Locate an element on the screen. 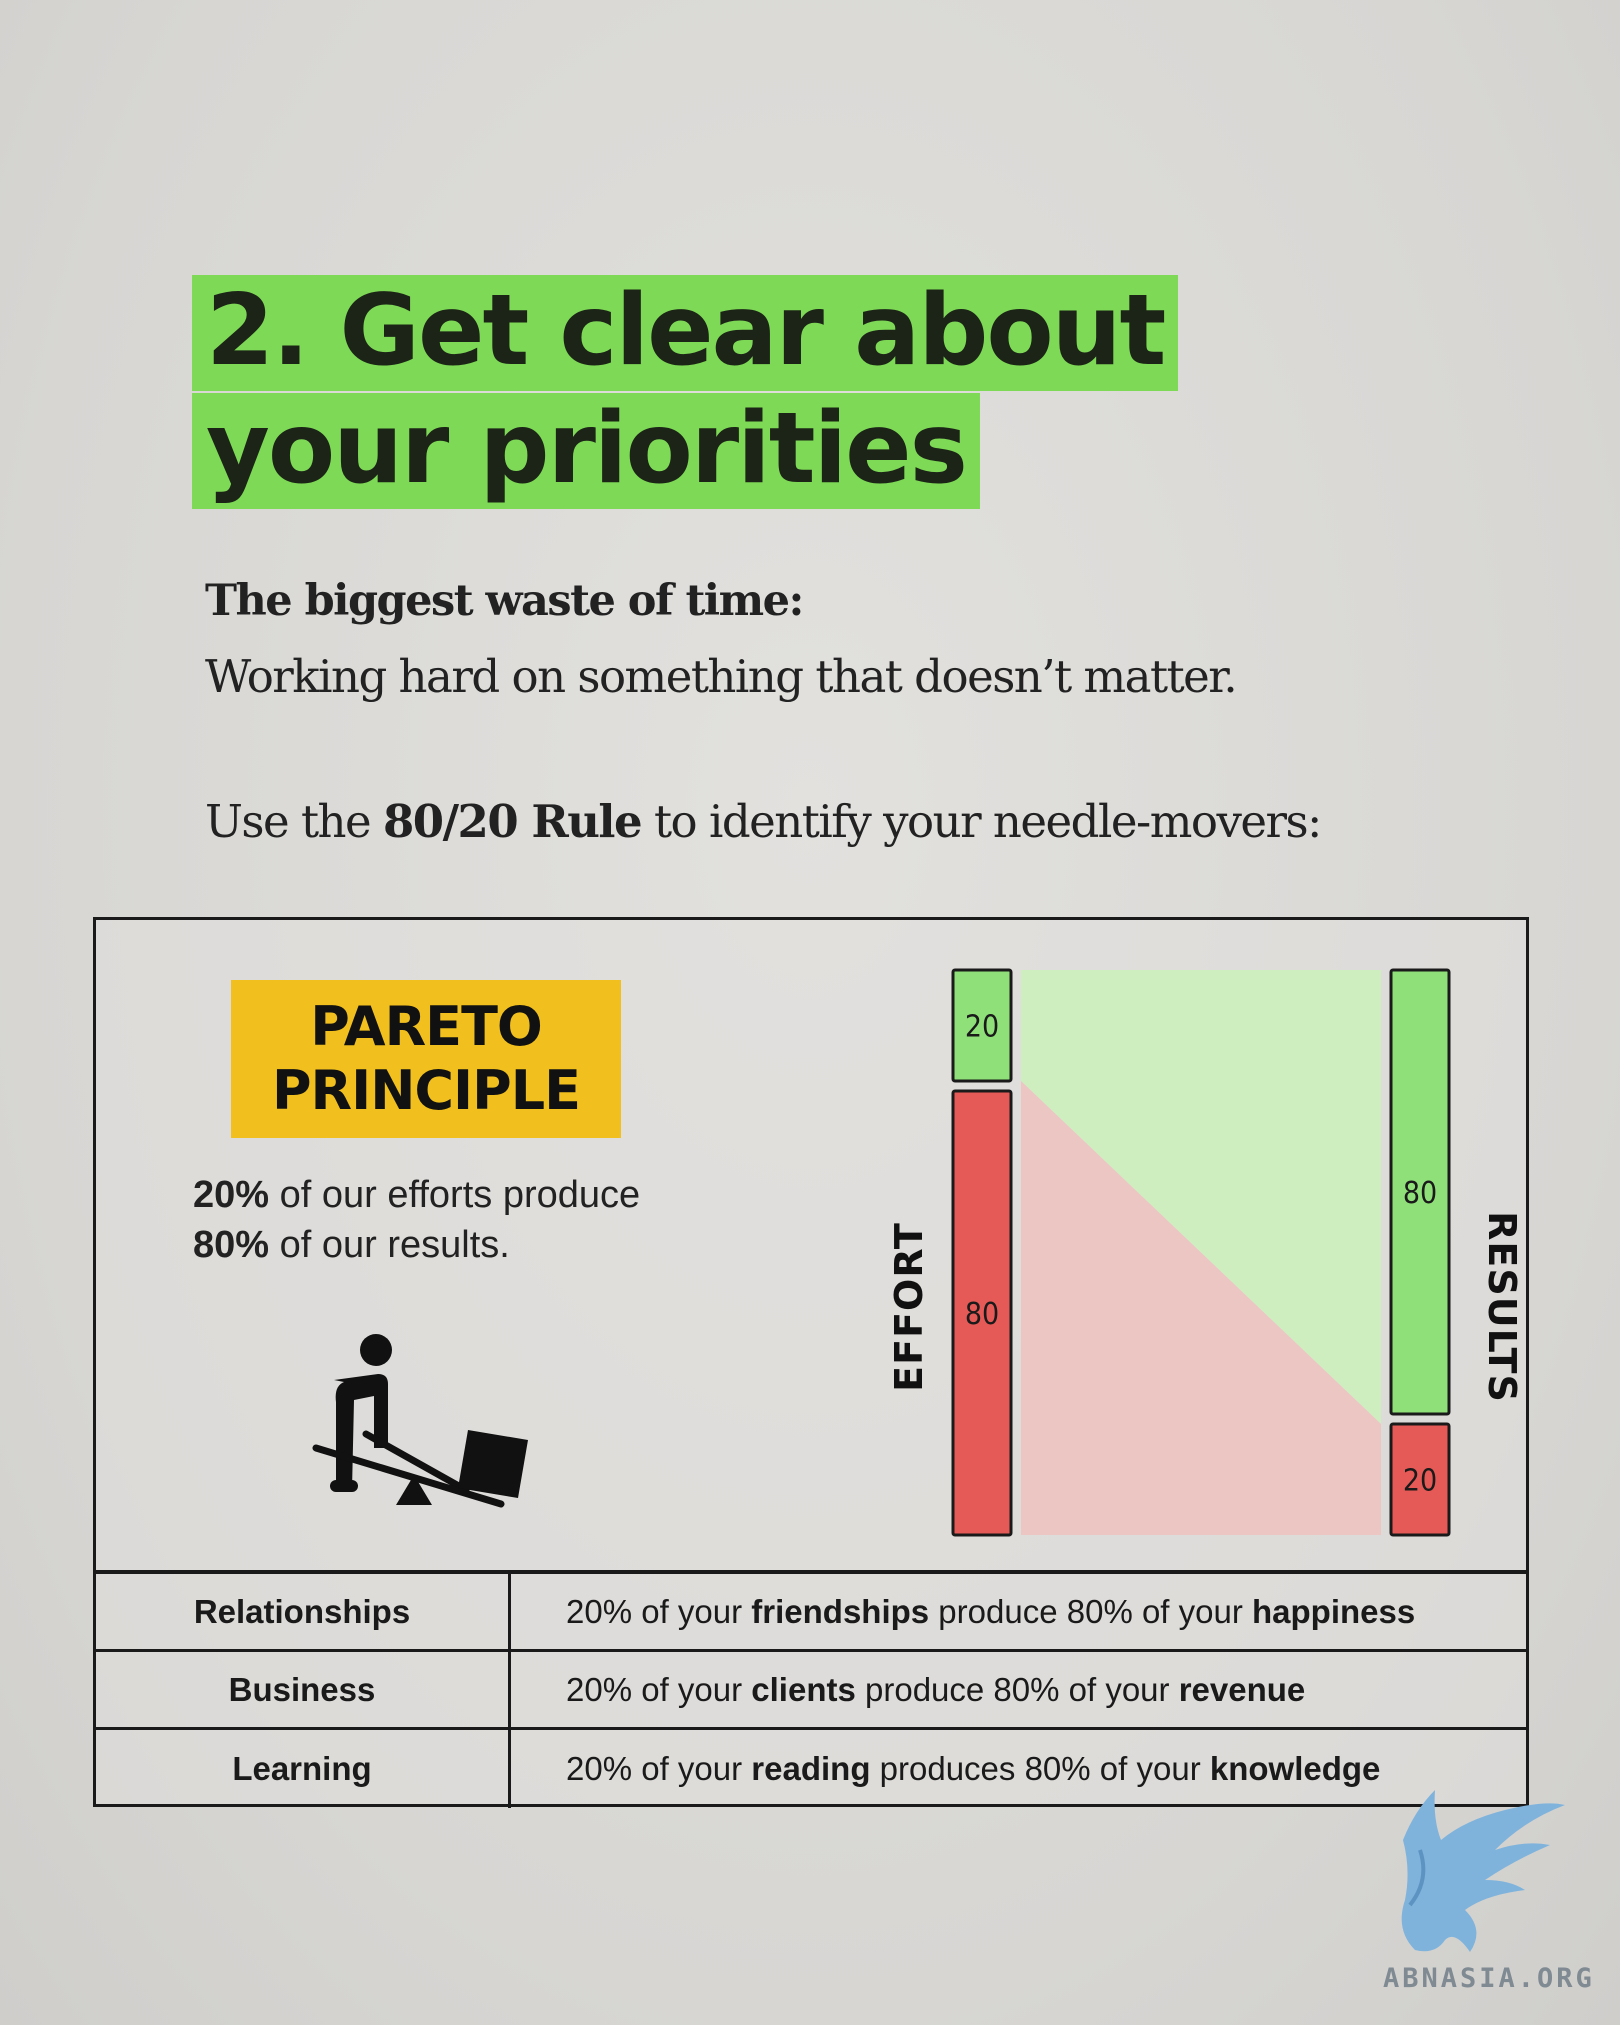  pareto-l2-bold: 80% is located at coordinates (231, 1245).